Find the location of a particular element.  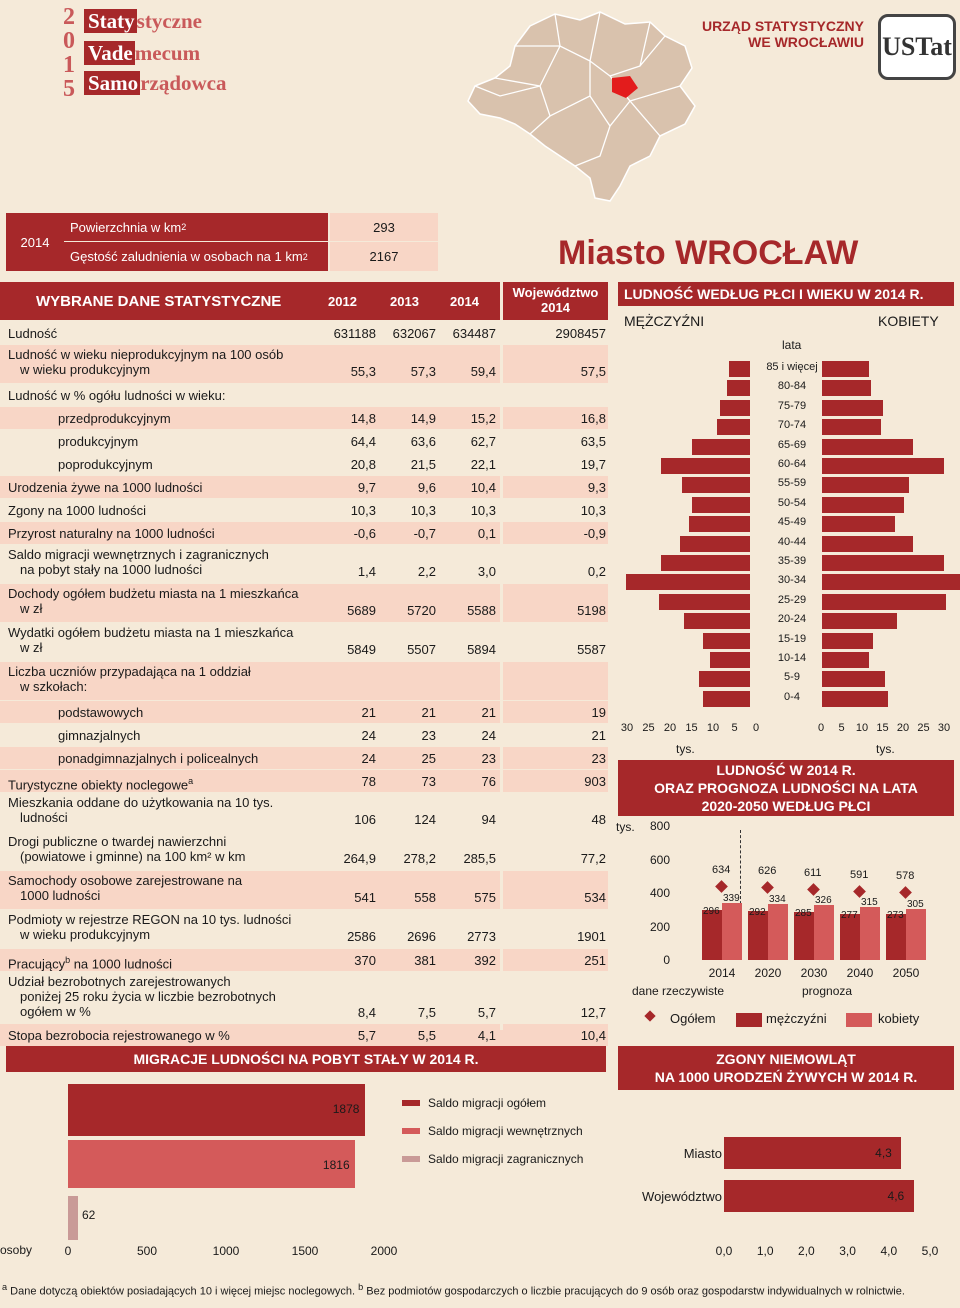

row-value: 24 is located at coordinates (368, 735).